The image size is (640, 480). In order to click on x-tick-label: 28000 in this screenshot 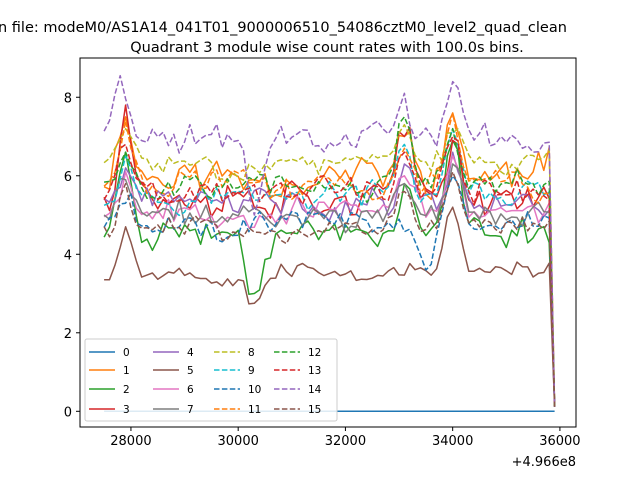, I will do `click(130, 441)`.